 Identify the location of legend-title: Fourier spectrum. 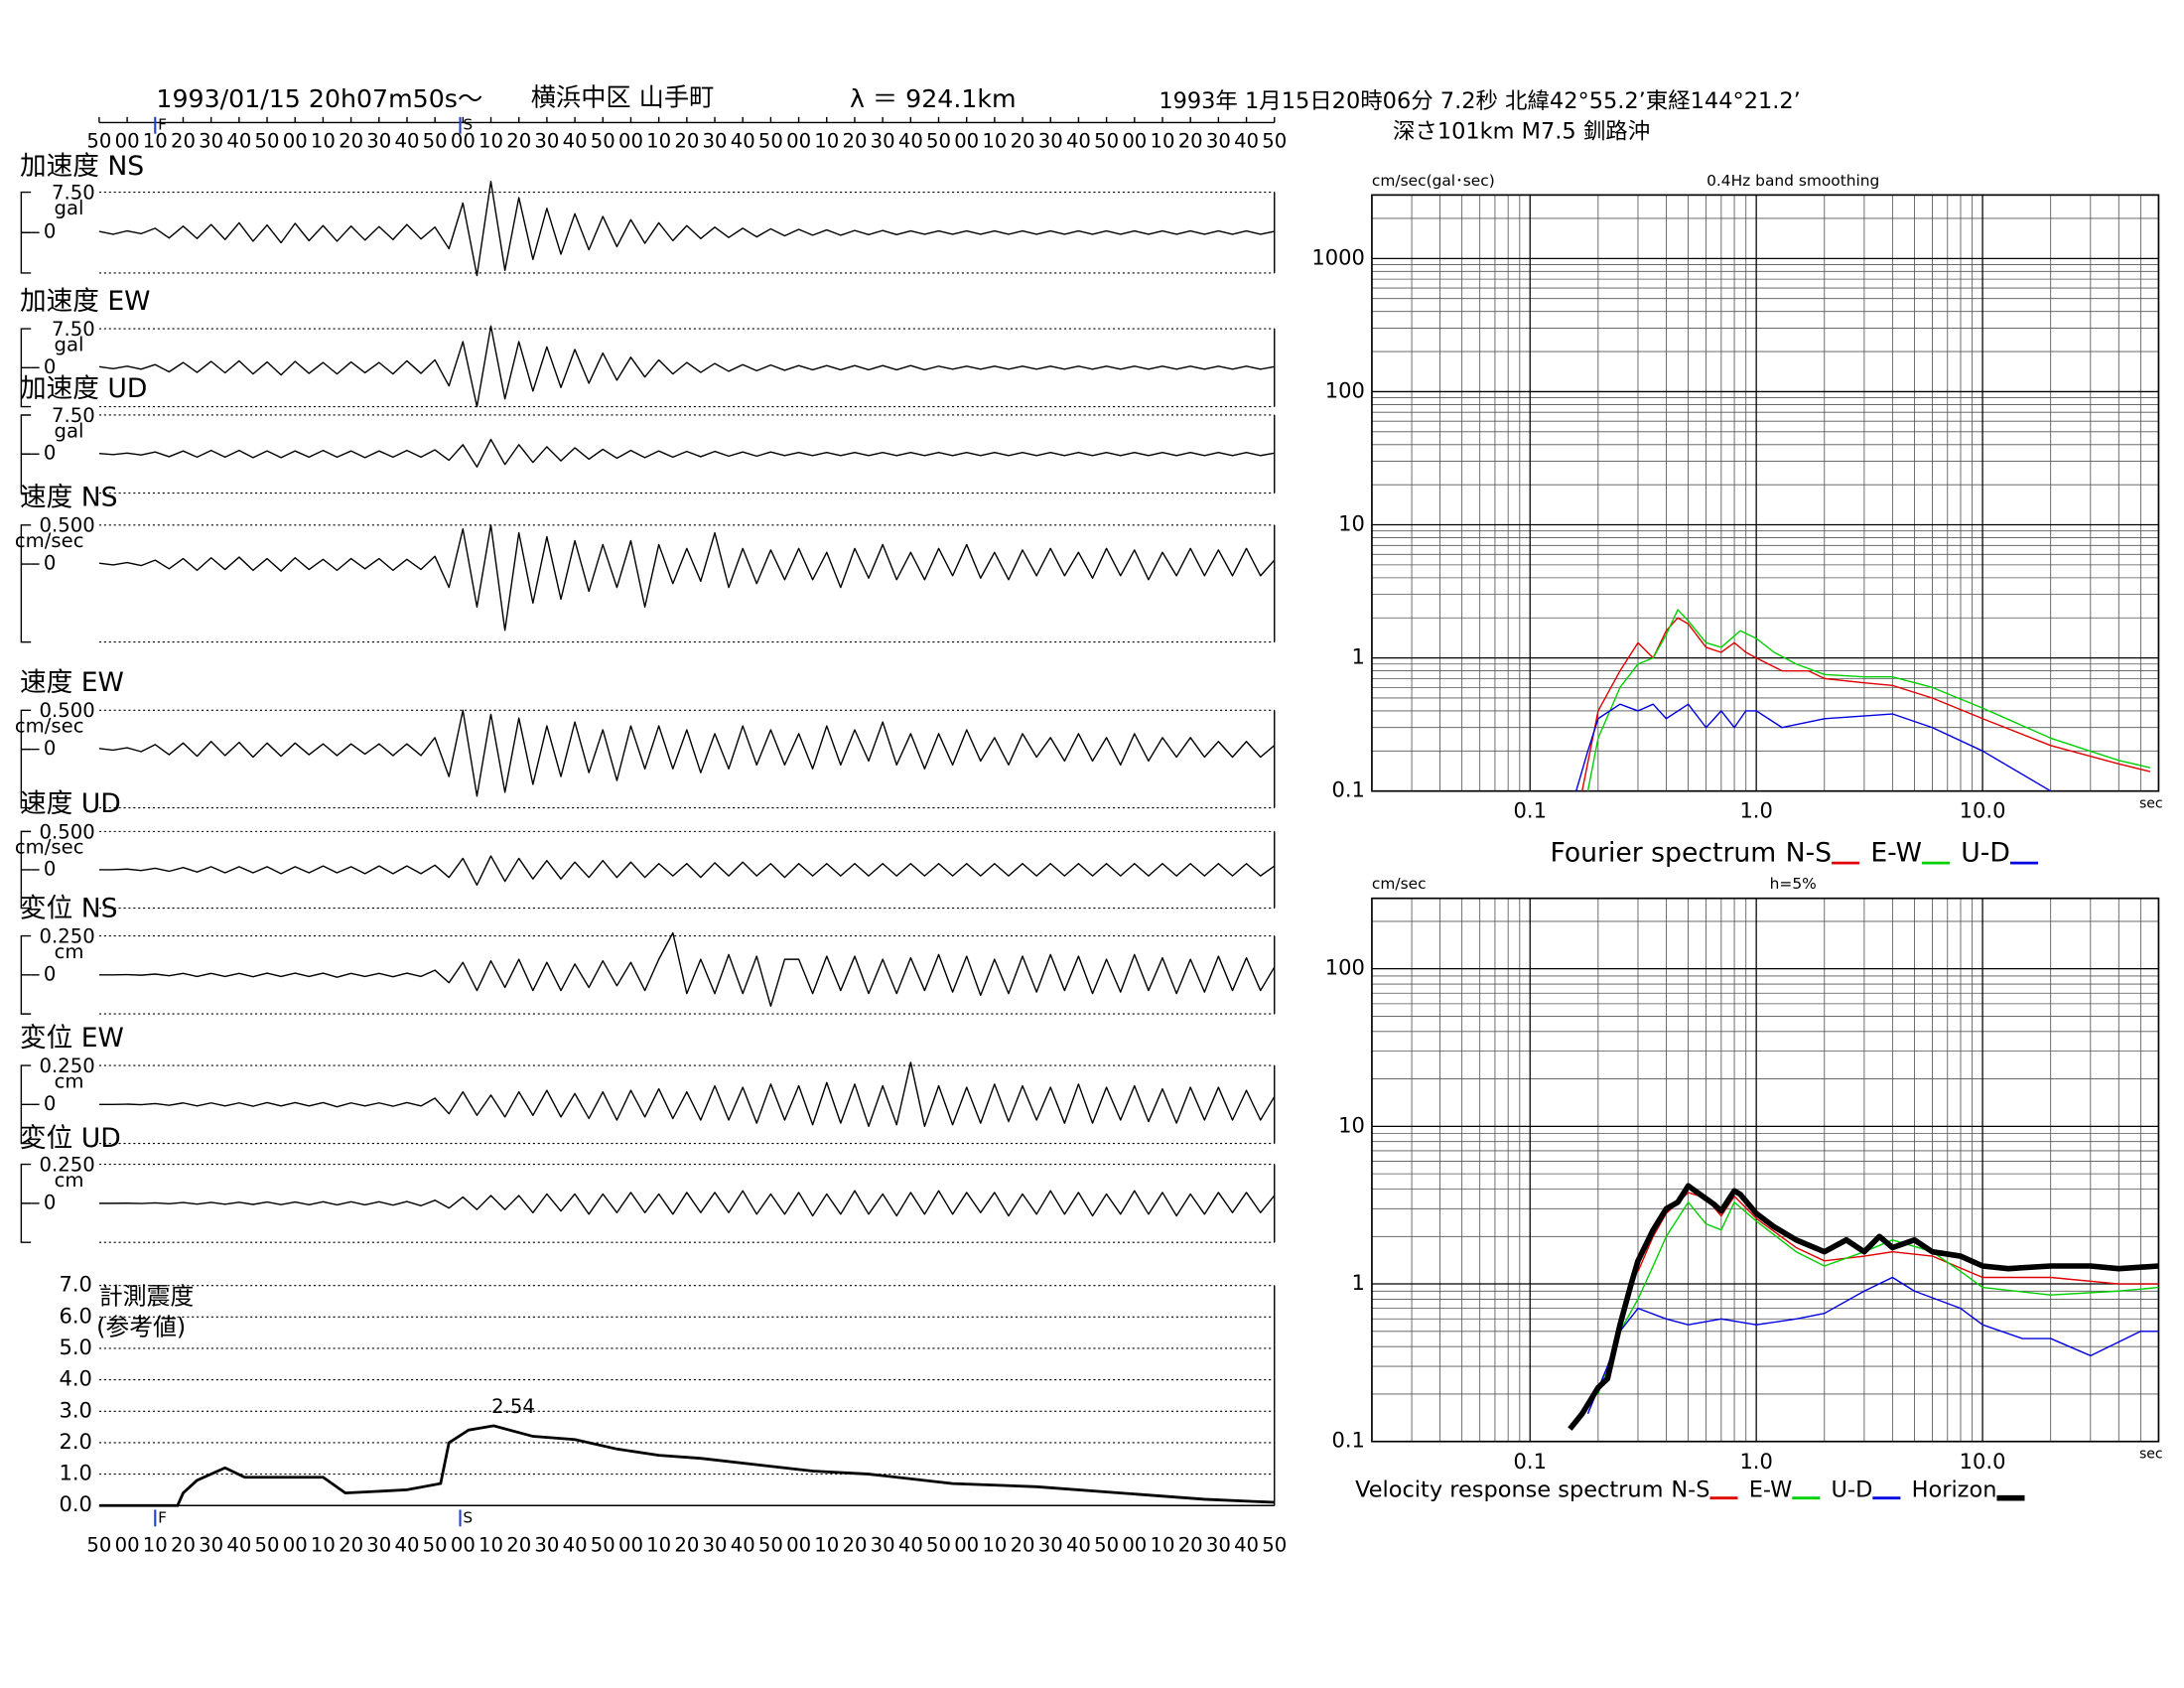
(1663, 852).